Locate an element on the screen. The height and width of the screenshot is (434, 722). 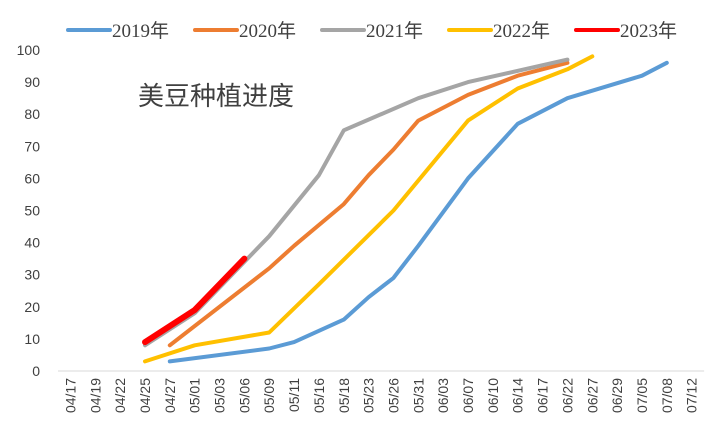
legend-label: 2022年 is located at coordinates (521, 31).